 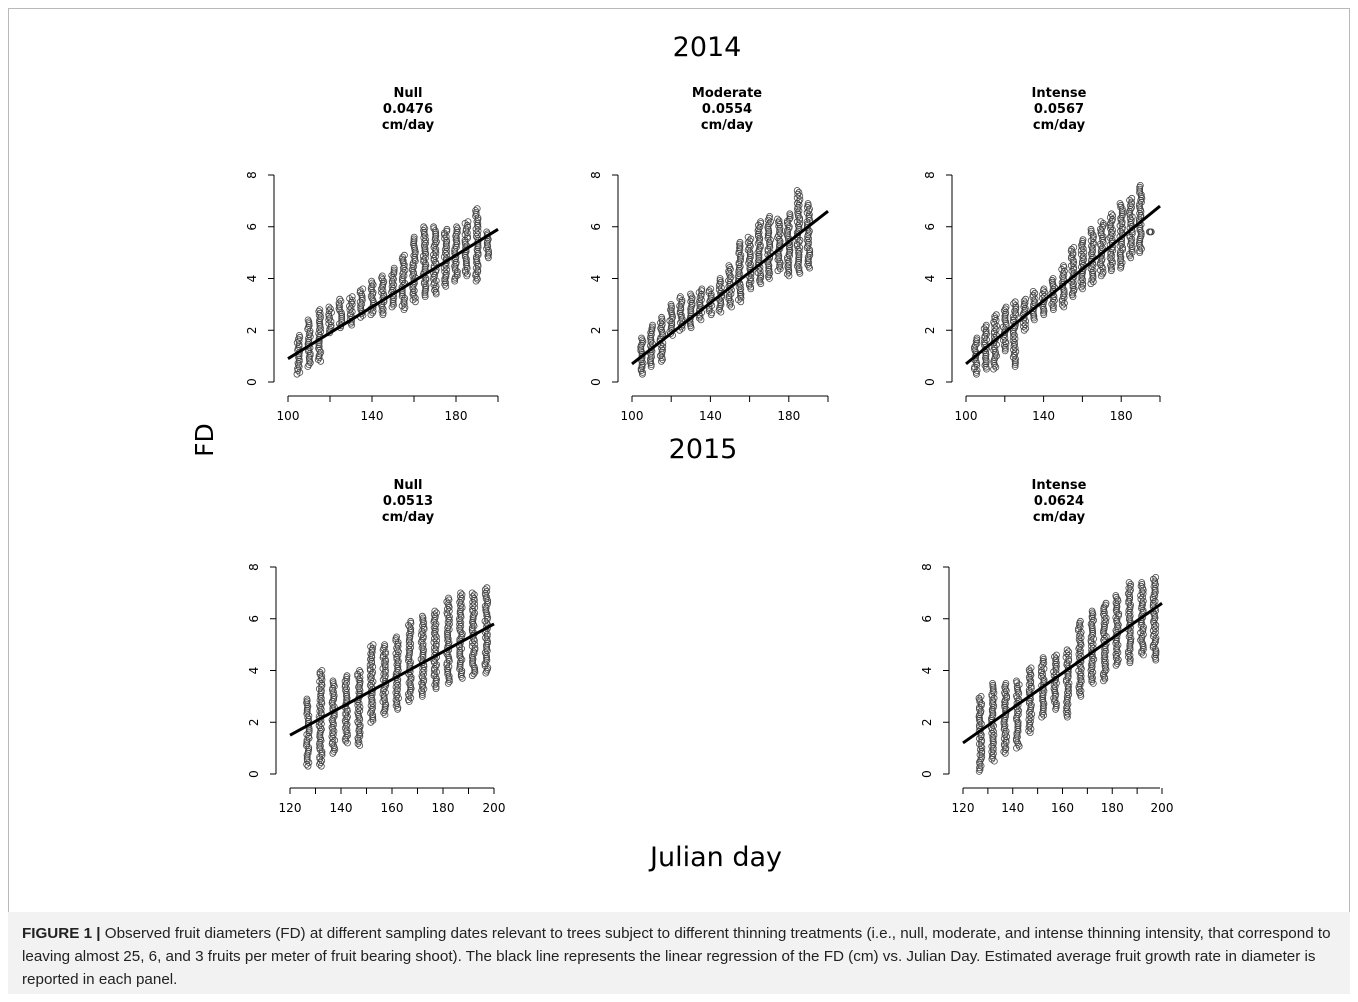 What do you see at coordinates (966, 416) in the screenshot?
I see `x-tick-label: 100` at bounding box center [966, 416].